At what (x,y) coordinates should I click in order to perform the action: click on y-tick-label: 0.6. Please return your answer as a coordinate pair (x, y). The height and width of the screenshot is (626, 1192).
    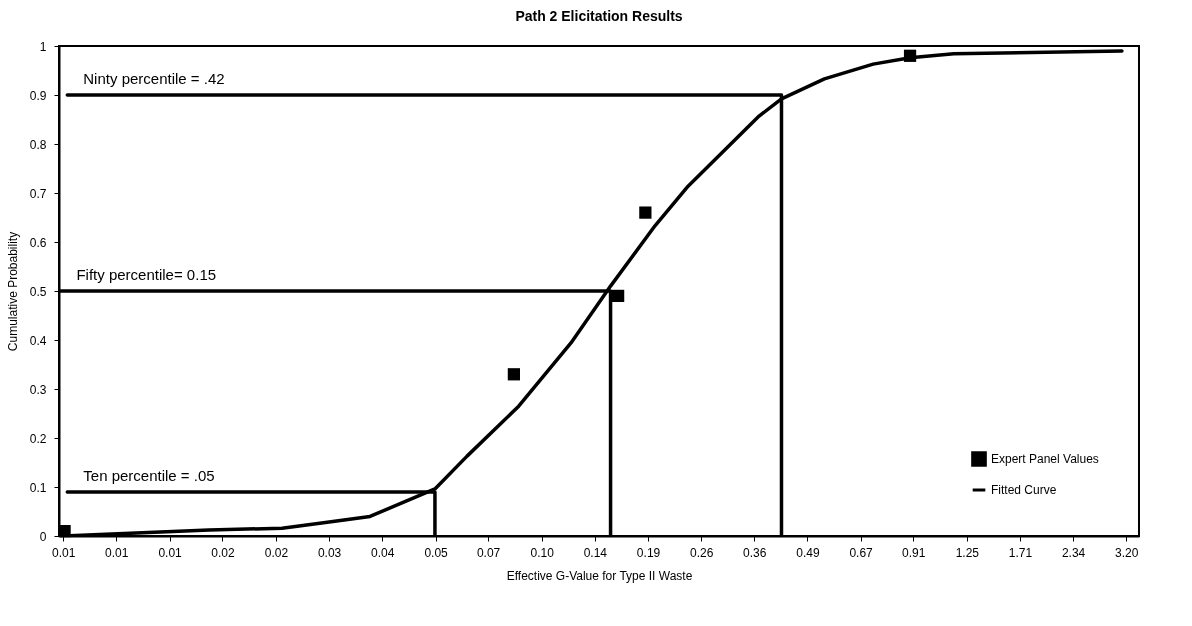
    Looking at the image, I should click on (38, 242).